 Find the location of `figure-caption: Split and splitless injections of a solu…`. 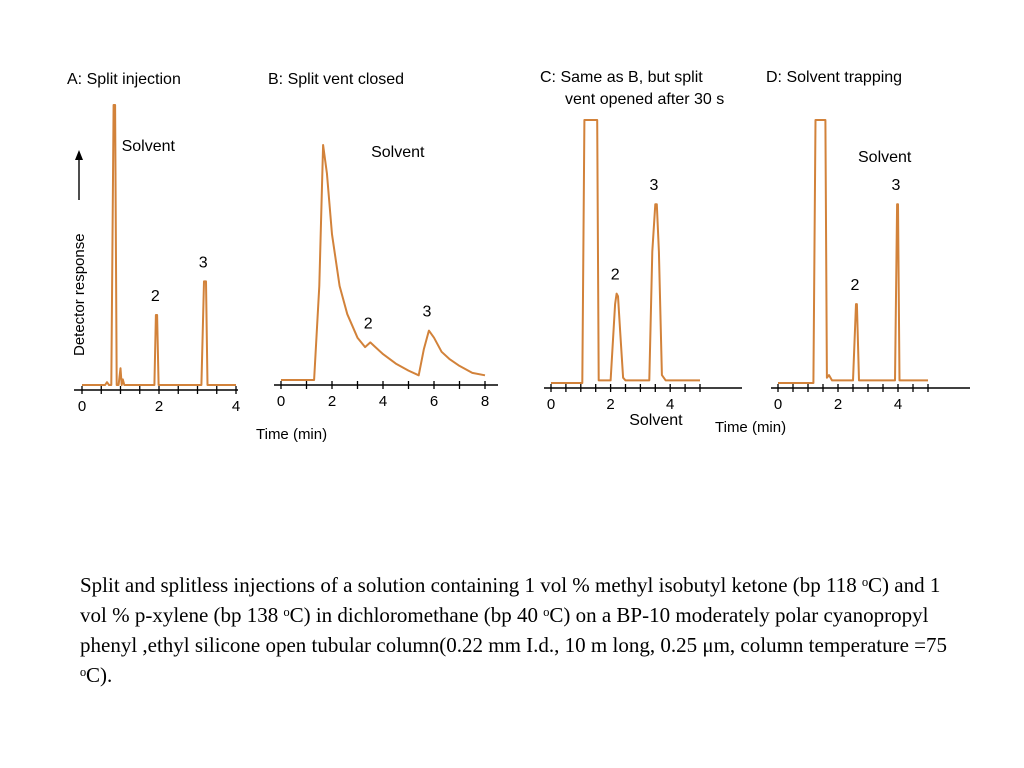

figure-caption: Split and splitless injections of a solu… is located at coordinates (514, 630).